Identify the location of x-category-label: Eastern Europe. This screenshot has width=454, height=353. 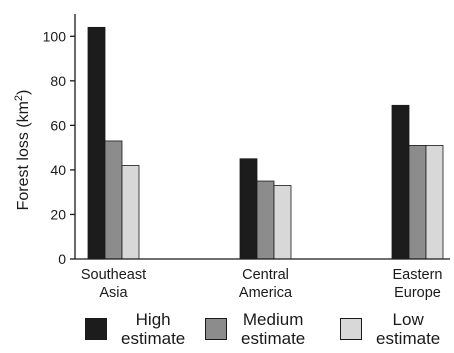
(418, 284).